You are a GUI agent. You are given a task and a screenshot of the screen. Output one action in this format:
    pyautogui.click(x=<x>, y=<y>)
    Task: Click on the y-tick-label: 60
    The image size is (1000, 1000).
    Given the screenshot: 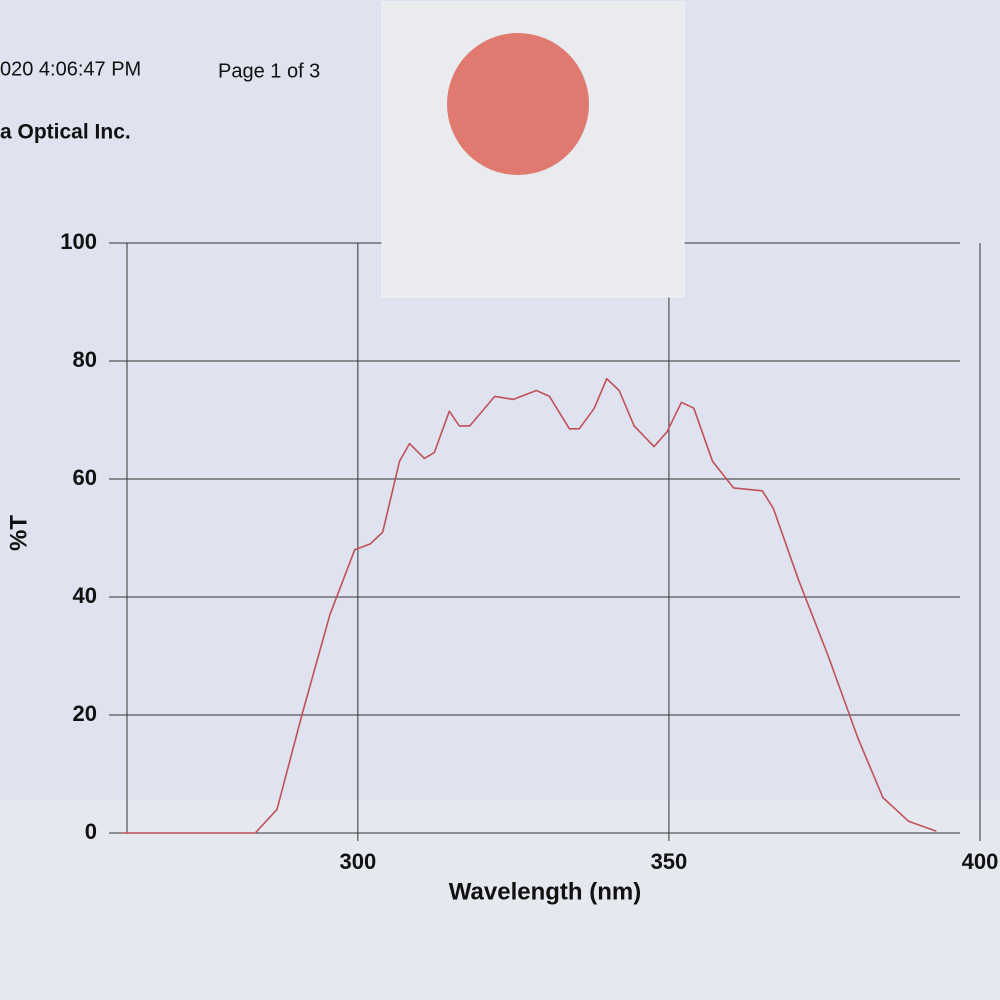 What is the action you would take?
    pyautogui.click(x=85, y=477)
    